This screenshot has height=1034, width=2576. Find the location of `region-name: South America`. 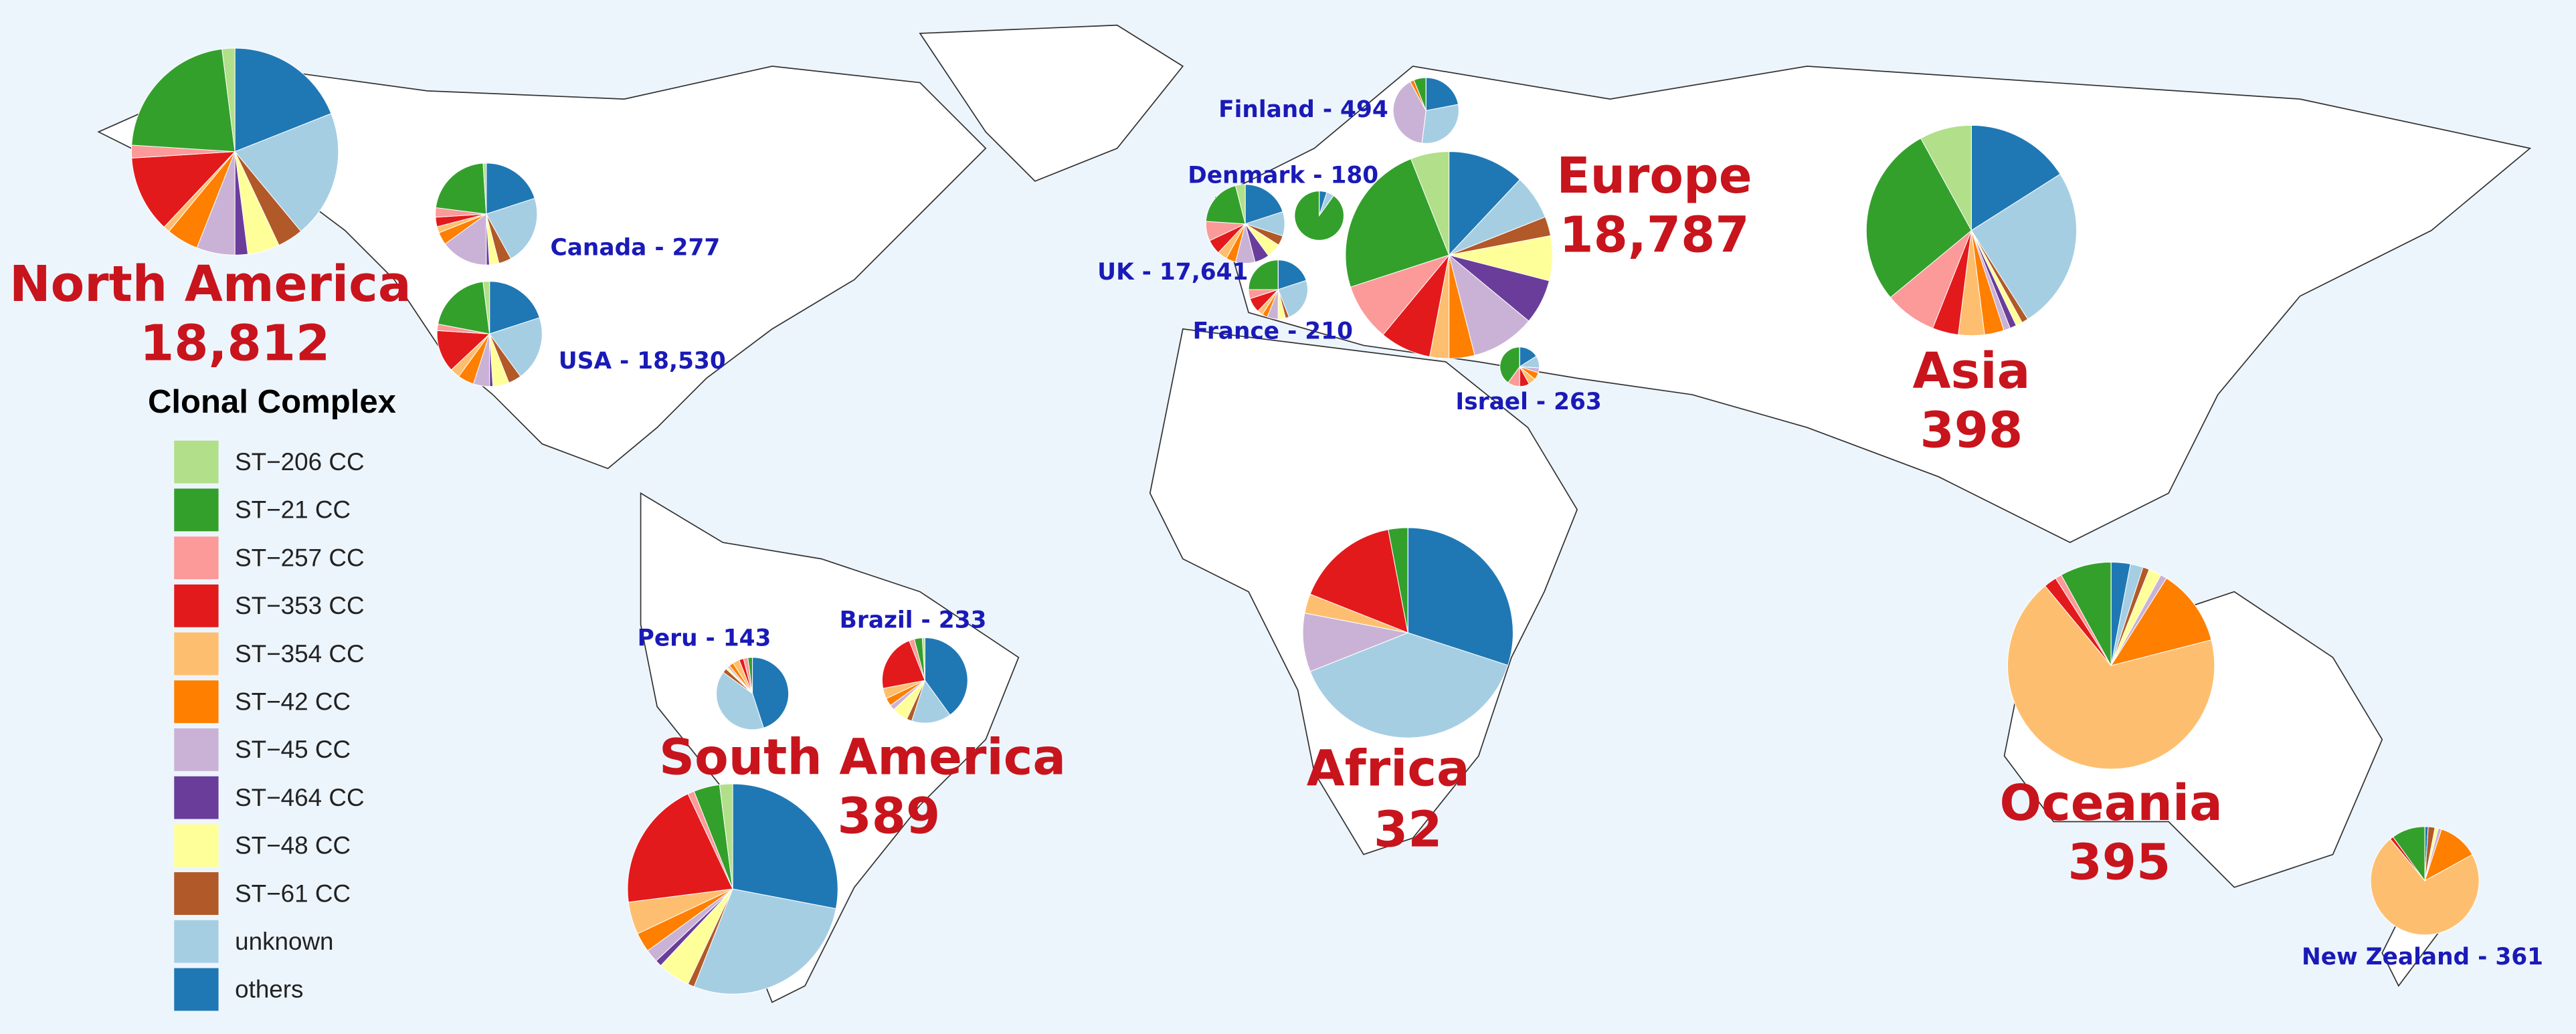

region-name: South America is located at coordinates (862, 757).